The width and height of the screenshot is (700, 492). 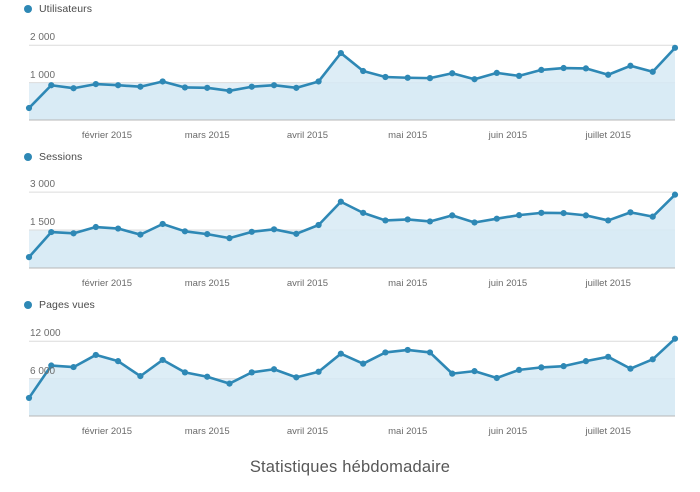 I want to click on x-axis-tick-label: mars 2015, so click(x=207, y=135).